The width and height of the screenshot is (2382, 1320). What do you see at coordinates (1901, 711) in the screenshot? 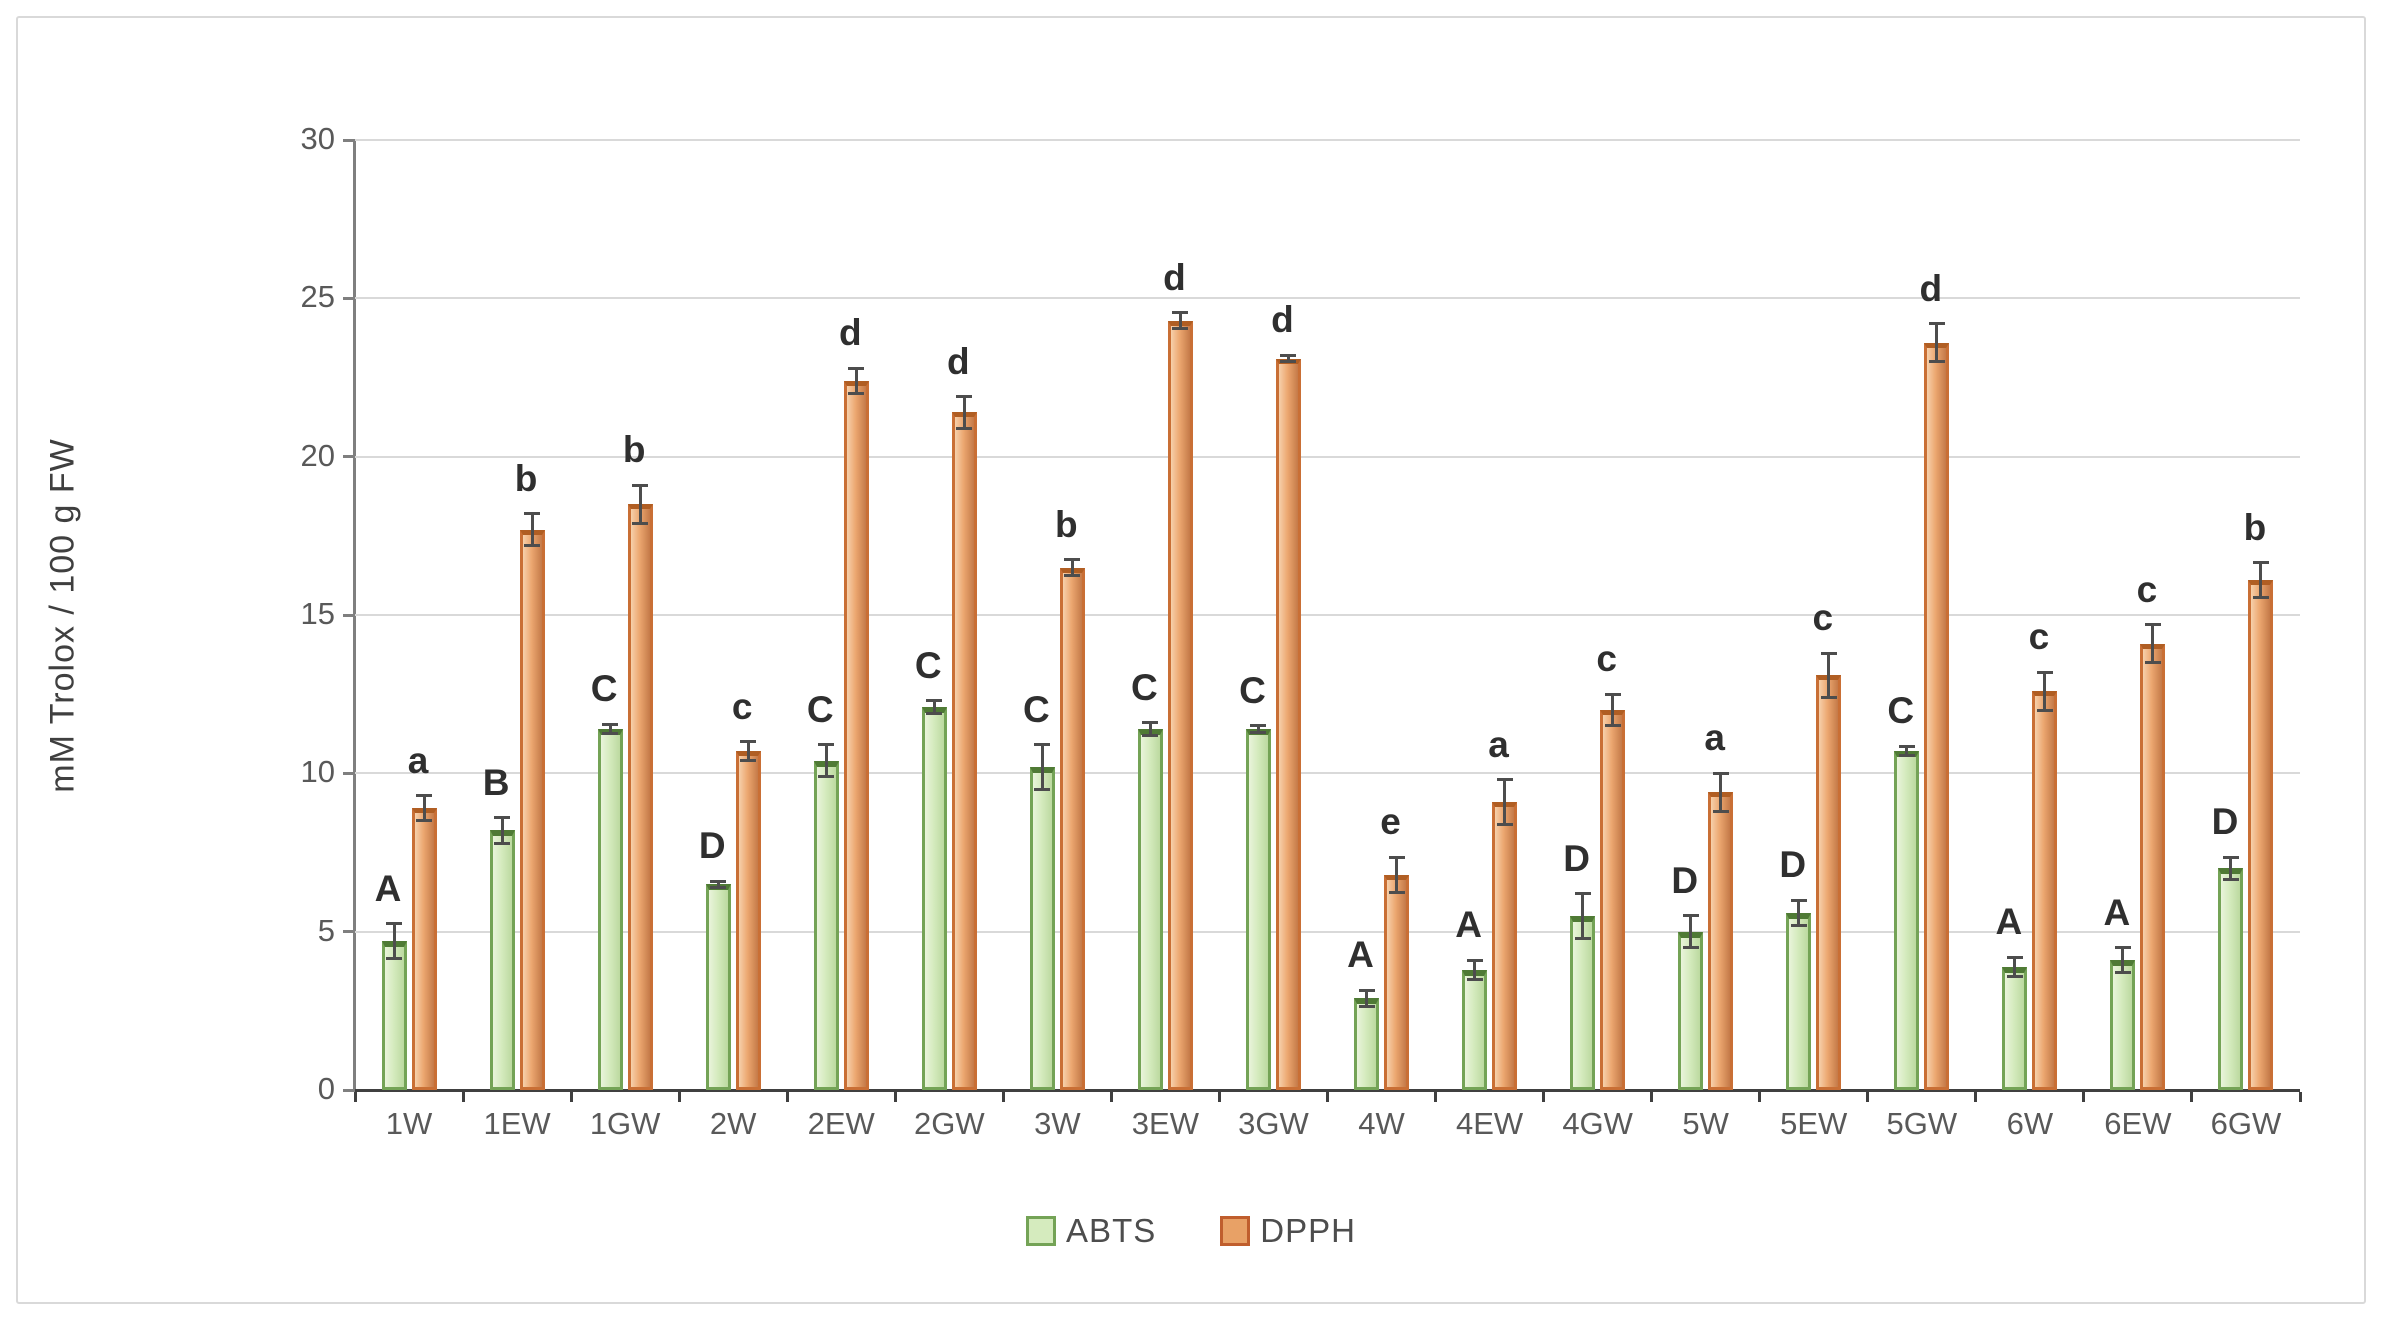
I see `significance-letter-abts-5GW: C` at bounding box center [1901, 711].